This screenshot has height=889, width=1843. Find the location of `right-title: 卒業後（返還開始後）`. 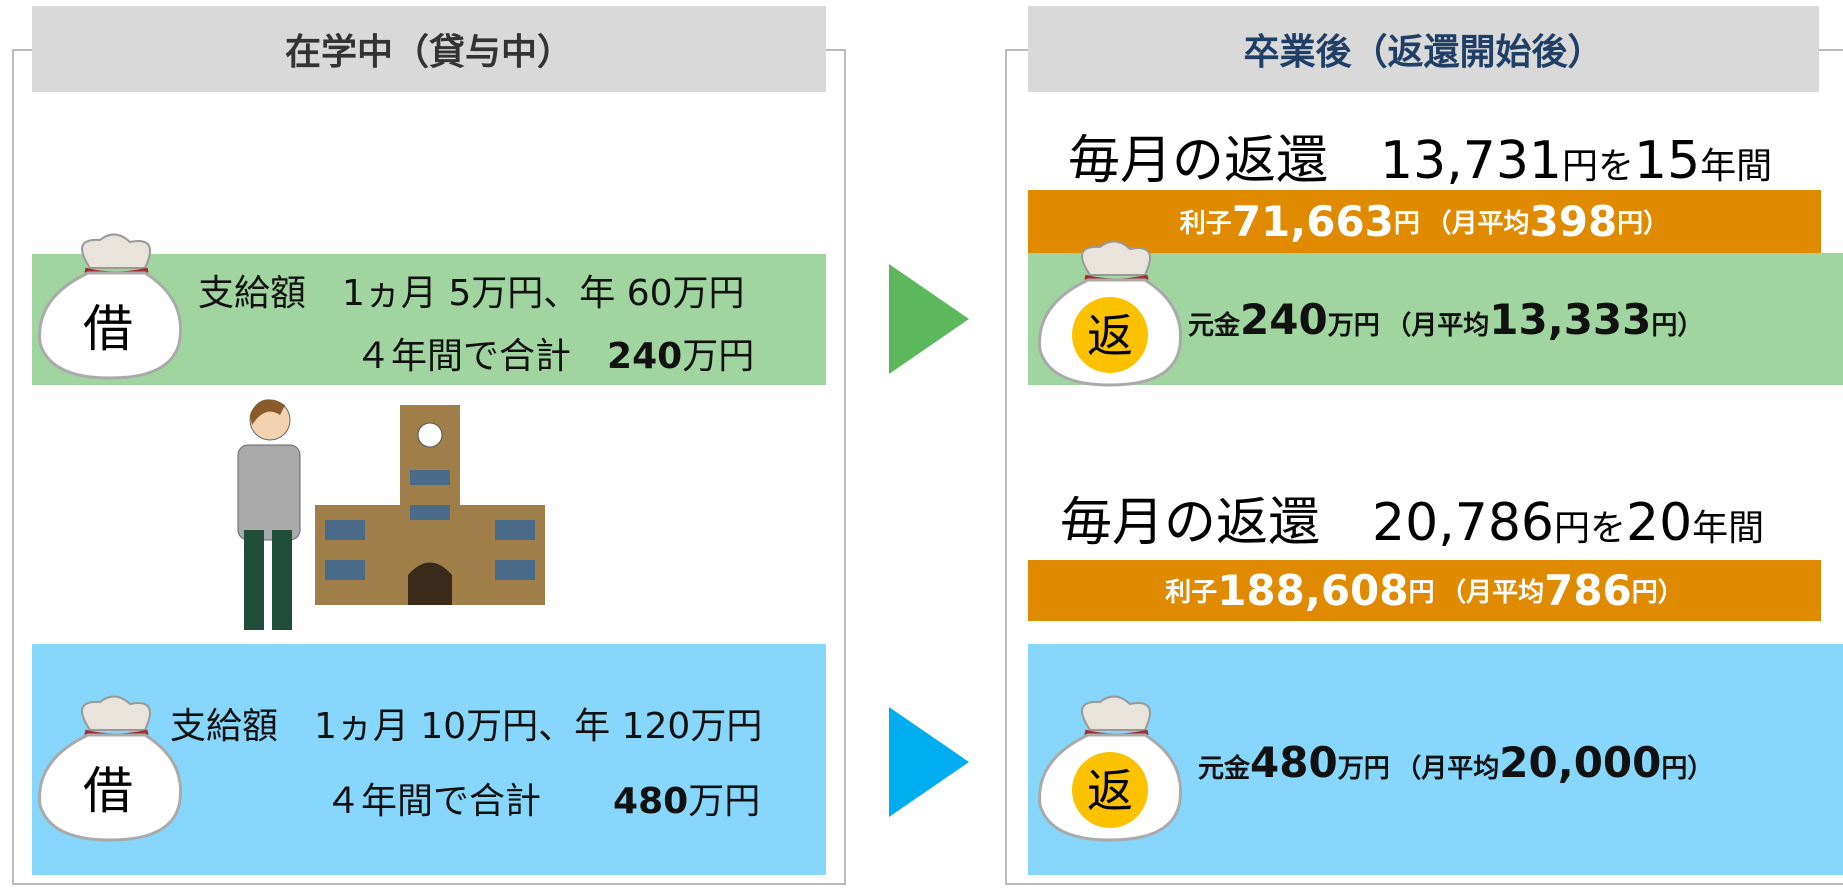

right-title: 卒業後（返還開始後） is located at coordinates (1423, 49).